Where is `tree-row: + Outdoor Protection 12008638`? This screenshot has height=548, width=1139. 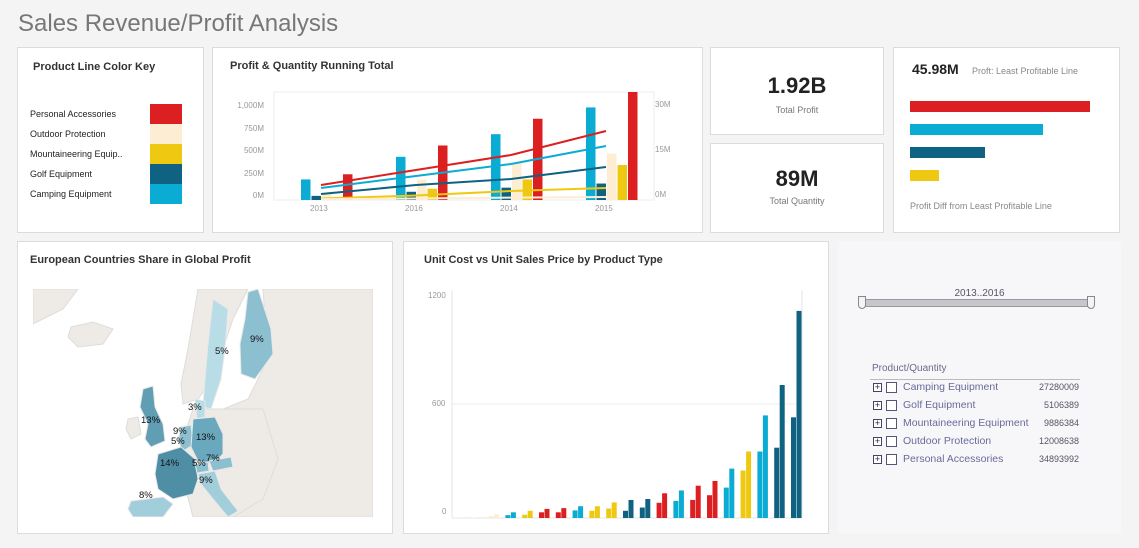 tree-row: + Outdoor Protection 12008638 is located at coordinates (978, 442).